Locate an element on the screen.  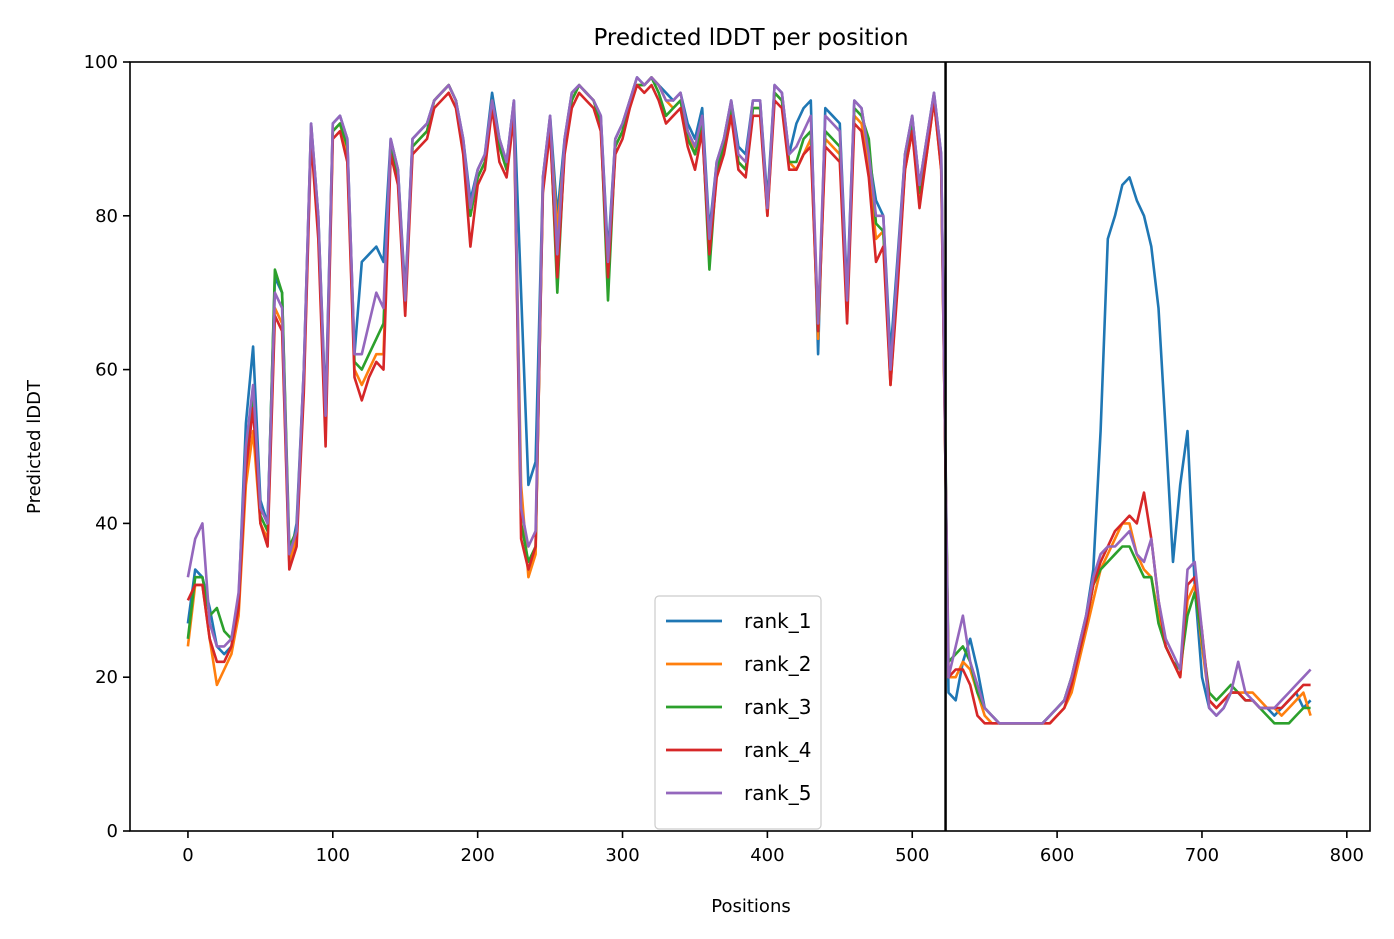
x-tick-label: 500 is located at coordinates (912, 855).